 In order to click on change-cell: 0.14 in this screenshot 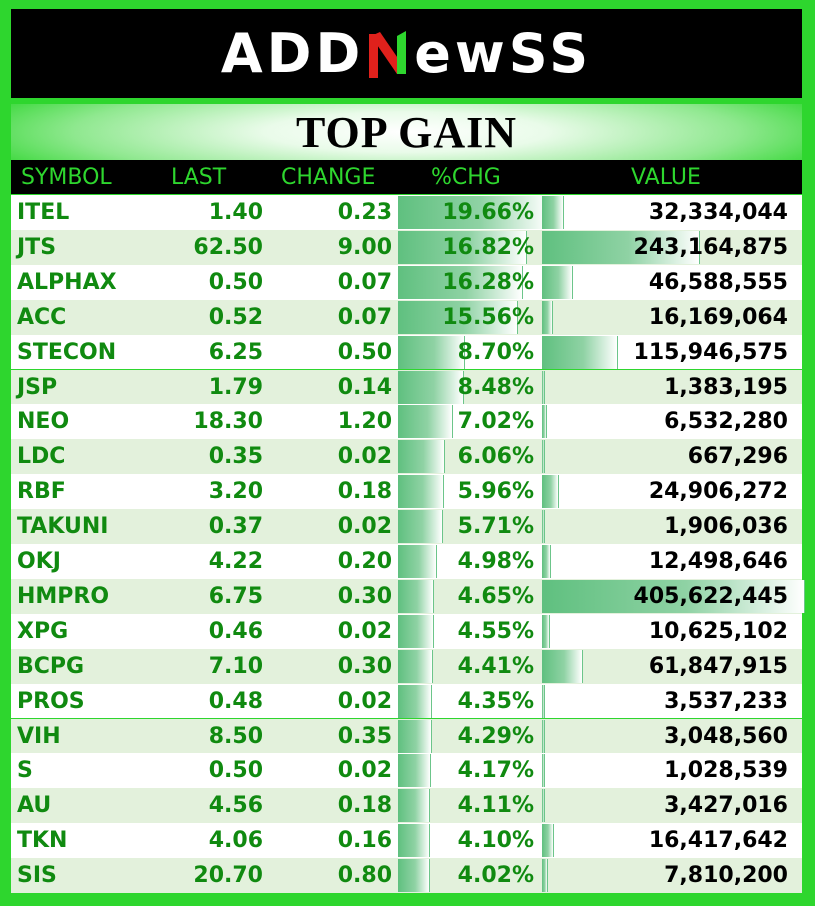, I will do `click(364, 387)`.